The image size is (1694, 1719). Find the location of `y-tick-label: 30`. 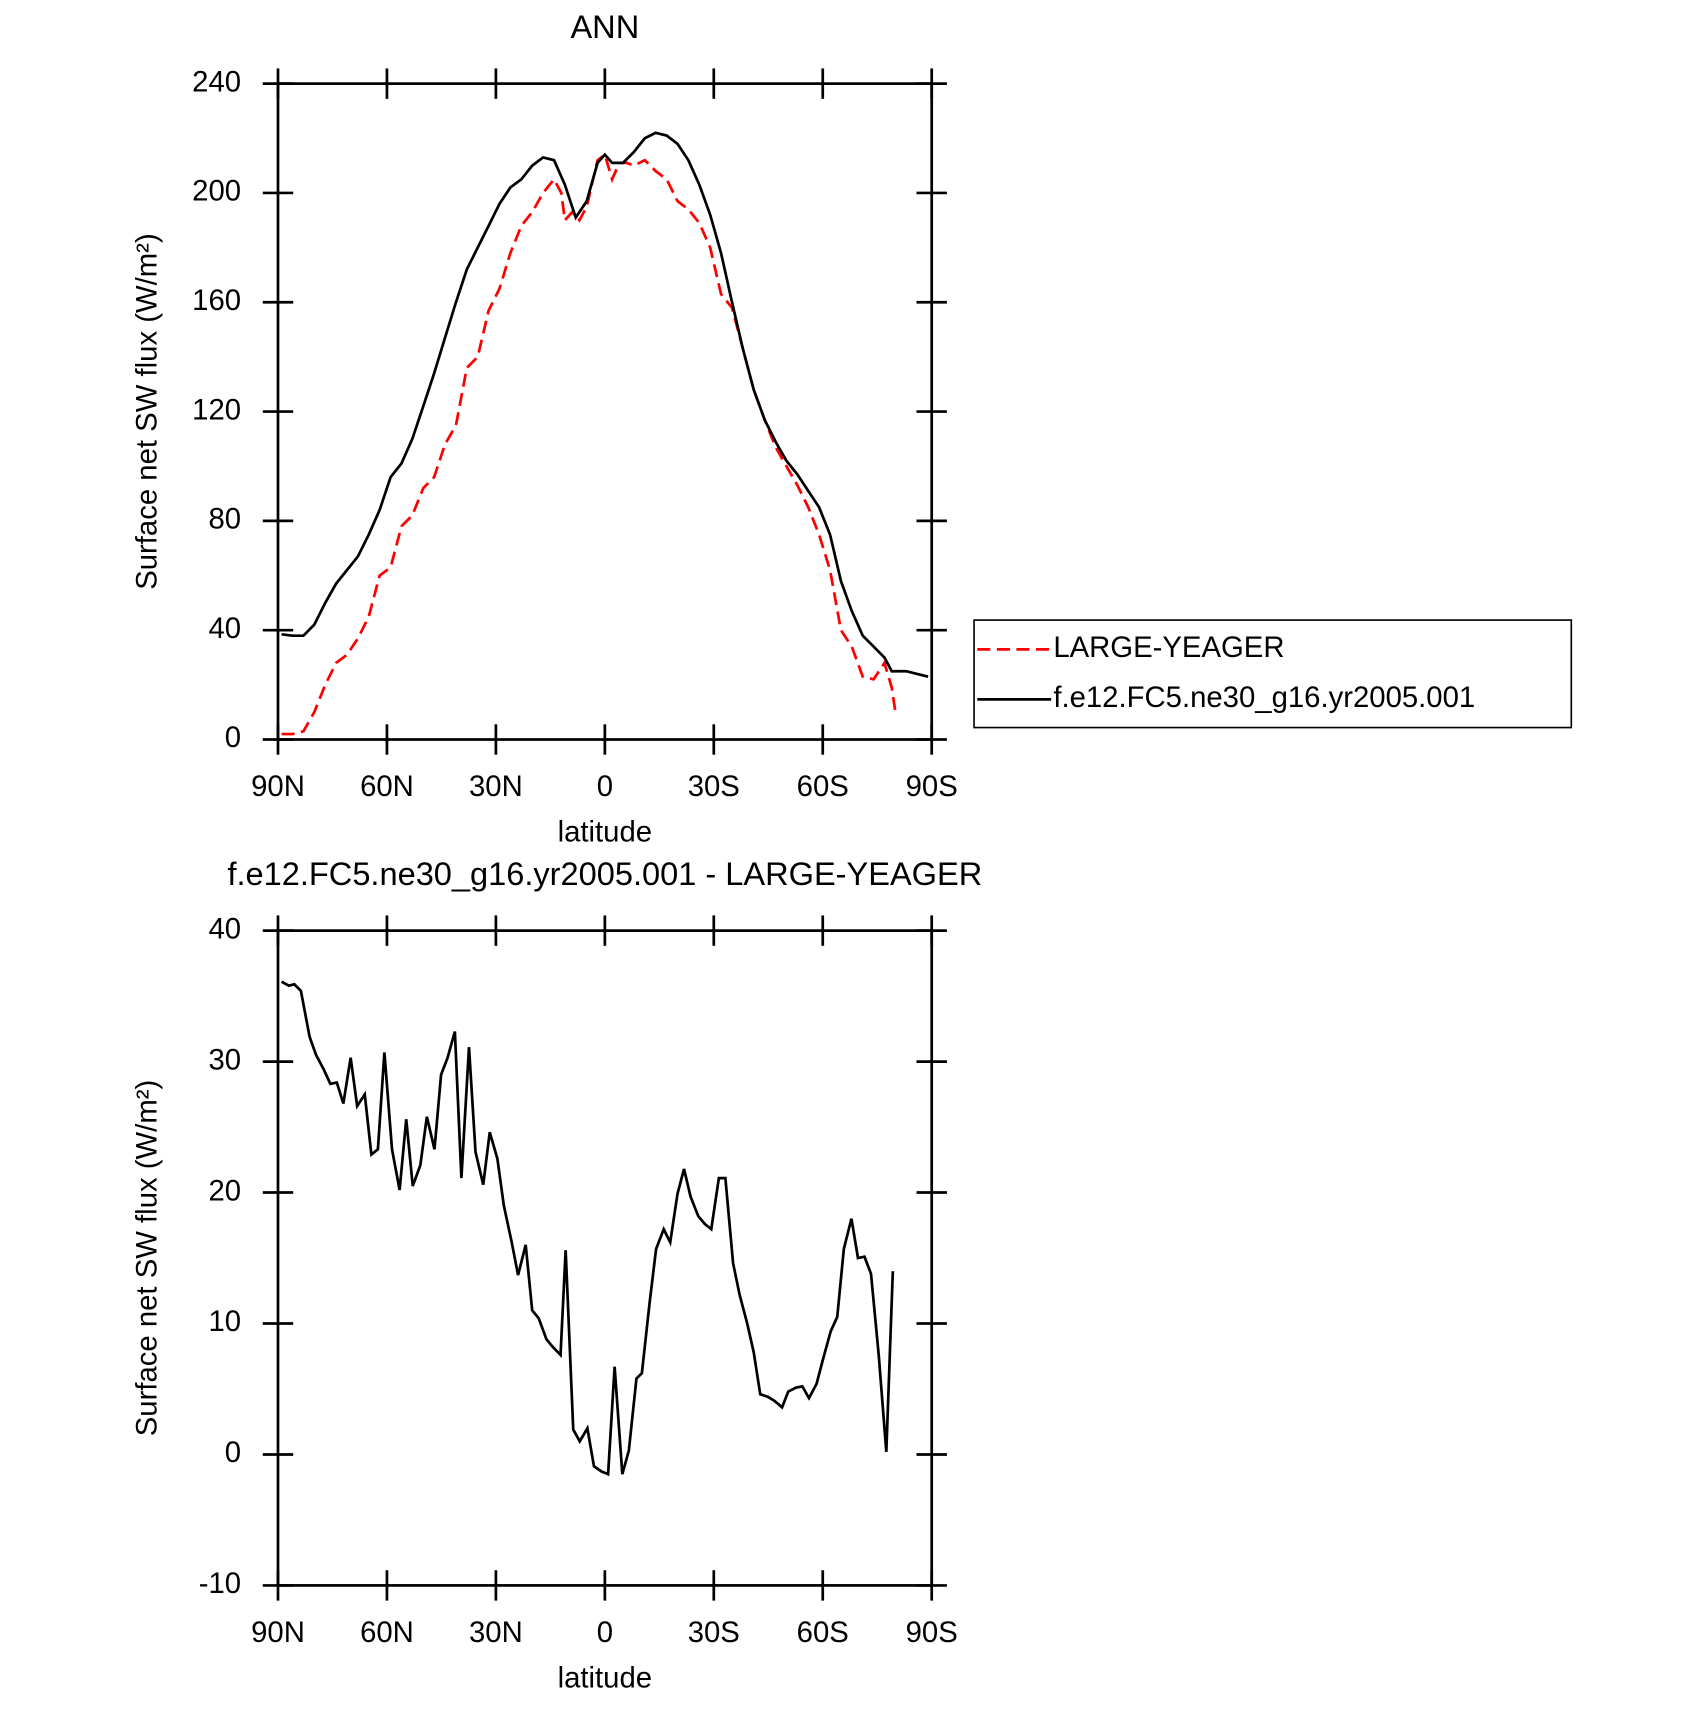

y-tick-label: 30 is located at coordinates (224, 1059).